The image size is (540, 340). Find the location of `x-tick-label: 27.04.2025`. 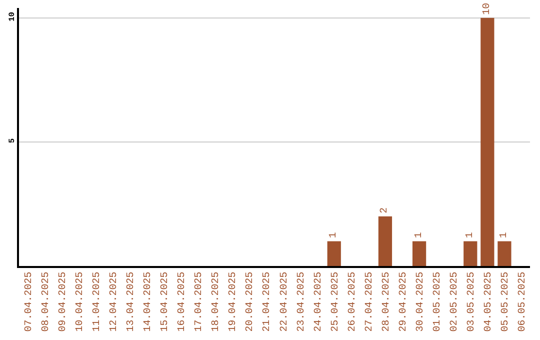

x-tick-label: 27.04.2025 is located at coordinates (370, 302).